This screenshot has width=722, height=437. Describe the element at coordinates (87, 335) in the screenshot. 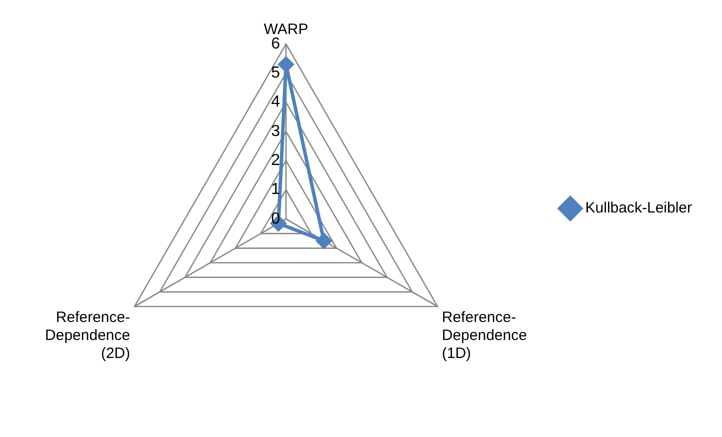

I see `spoke-label: Reference-Dependence (2D)` at that location.